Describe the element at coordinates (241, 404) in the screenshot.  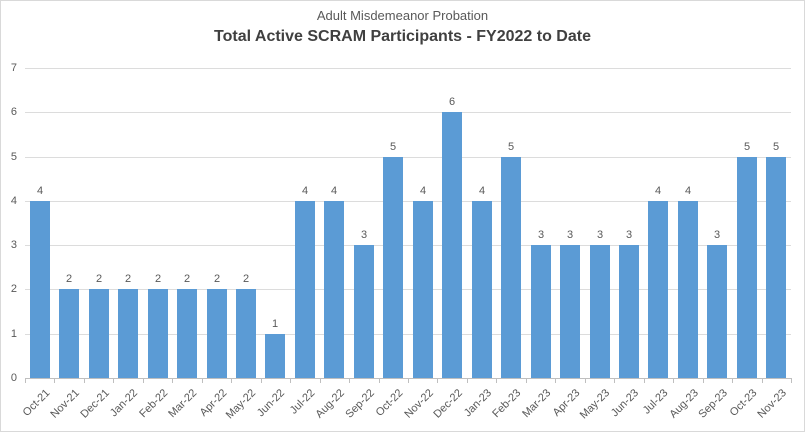
I see `x-axis-label: May-22` at that location.